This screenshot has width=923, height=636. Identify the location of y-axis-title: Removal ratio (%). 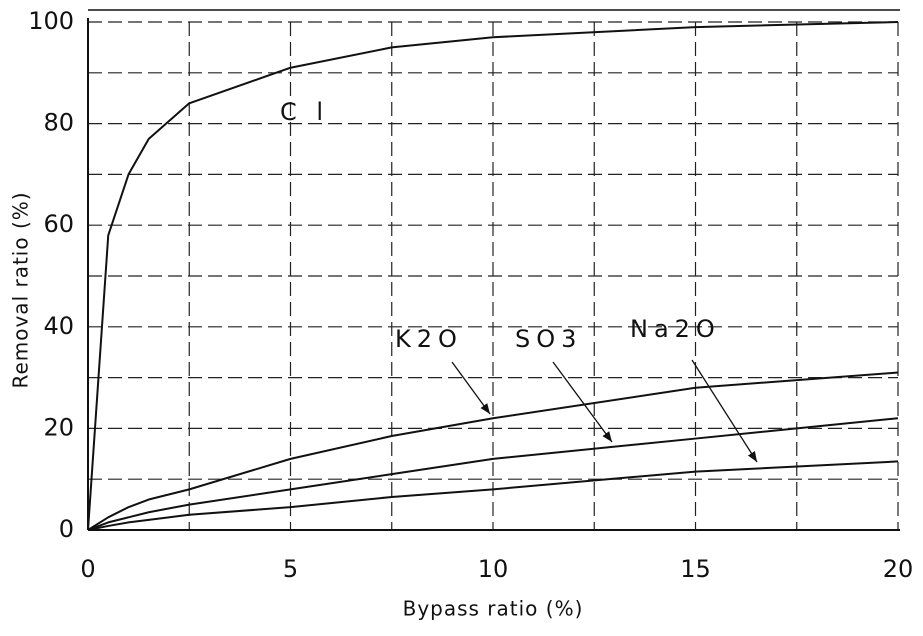
(21, 289).